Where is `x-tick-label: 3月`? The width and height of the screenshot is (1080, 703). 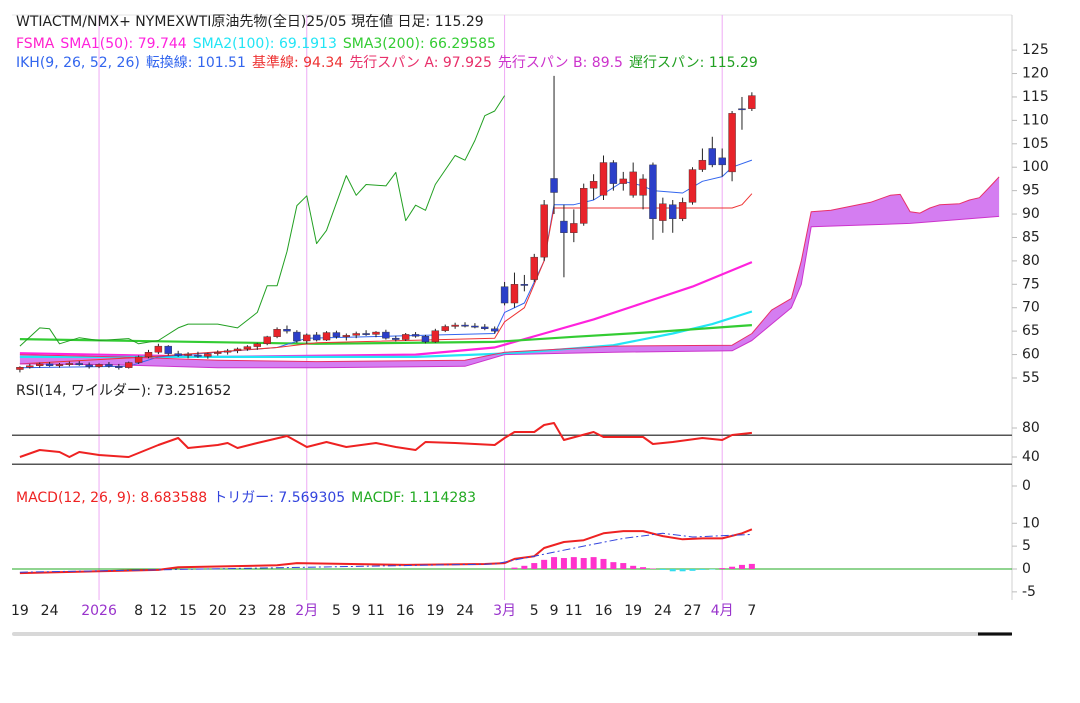
x-tick-label: 3月 is located at coordinates (504, 611).